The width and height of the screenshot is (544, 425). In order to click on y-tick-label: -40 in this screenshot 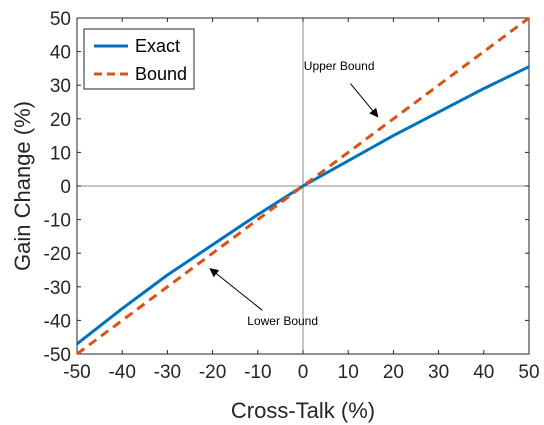, I will do `click(57, 321)`.